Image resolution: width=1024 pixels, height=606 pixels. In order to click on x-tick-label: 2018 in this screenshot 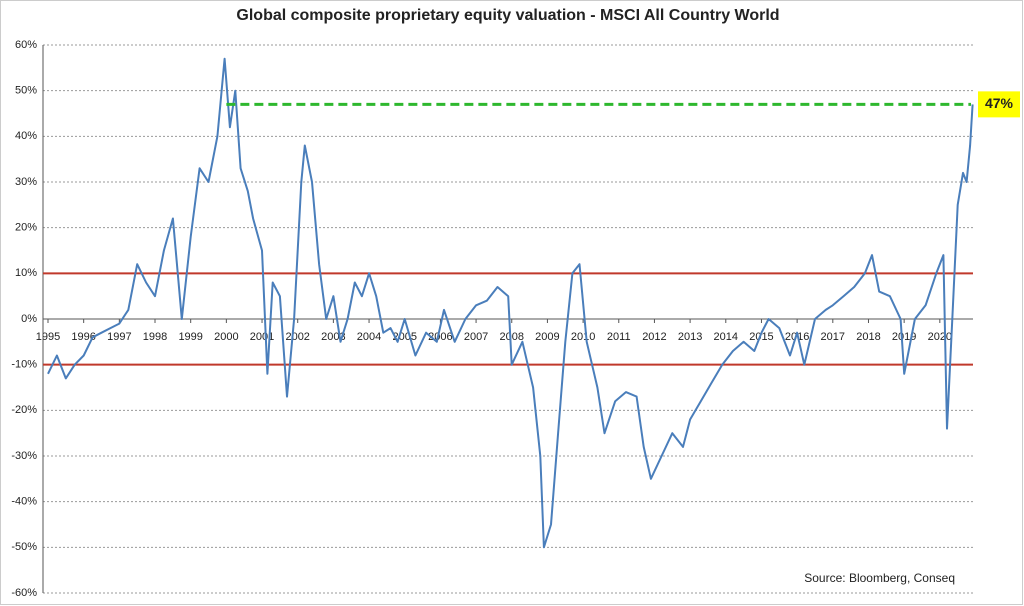, I will do `click(868, 337)`.